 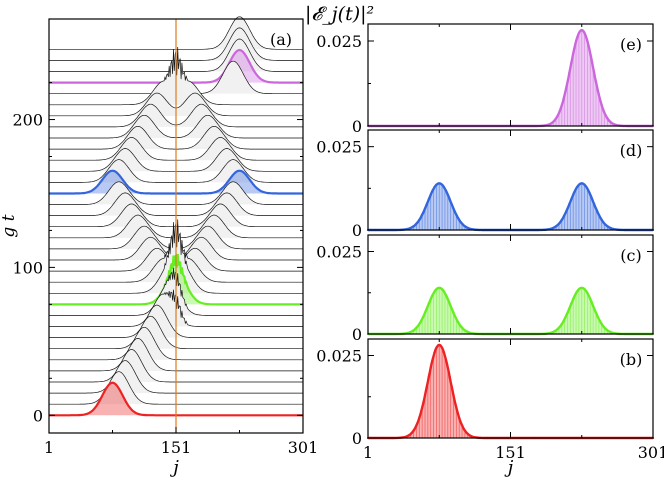 I want to click on figure-title: |𝓔_j(t)|², so click(x=339, y=14).